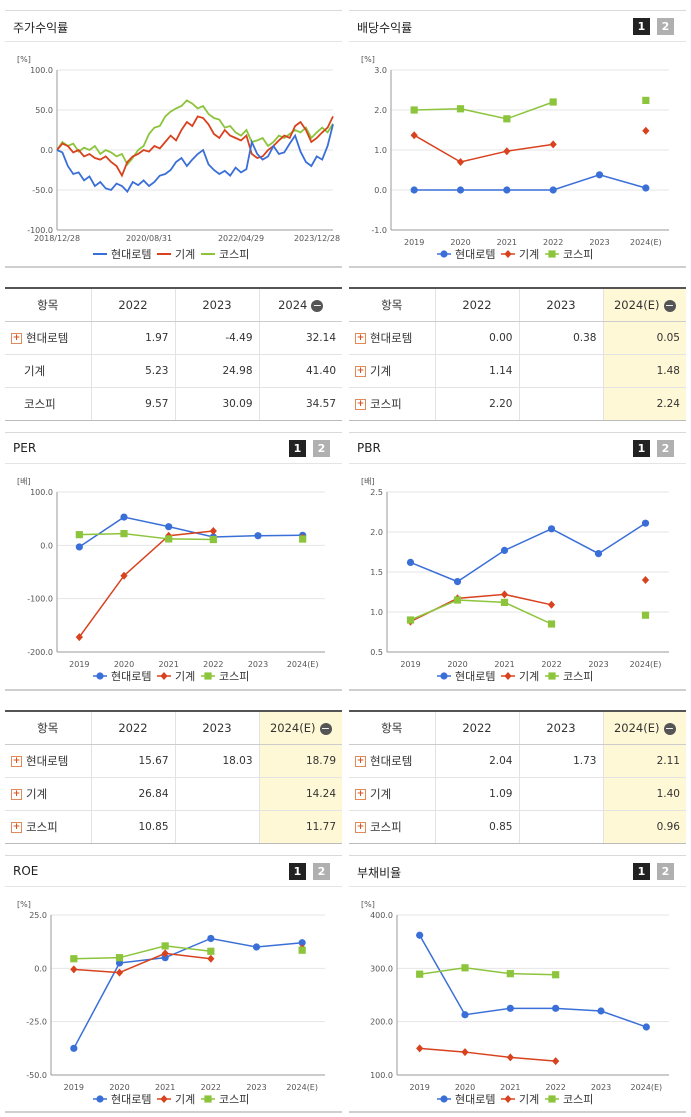 The width and height of the screenshot is (691, 1117). Describe the element at coordinates (41, 70) in the screenshot. I see `y-tick-label: 100.0` at that location.